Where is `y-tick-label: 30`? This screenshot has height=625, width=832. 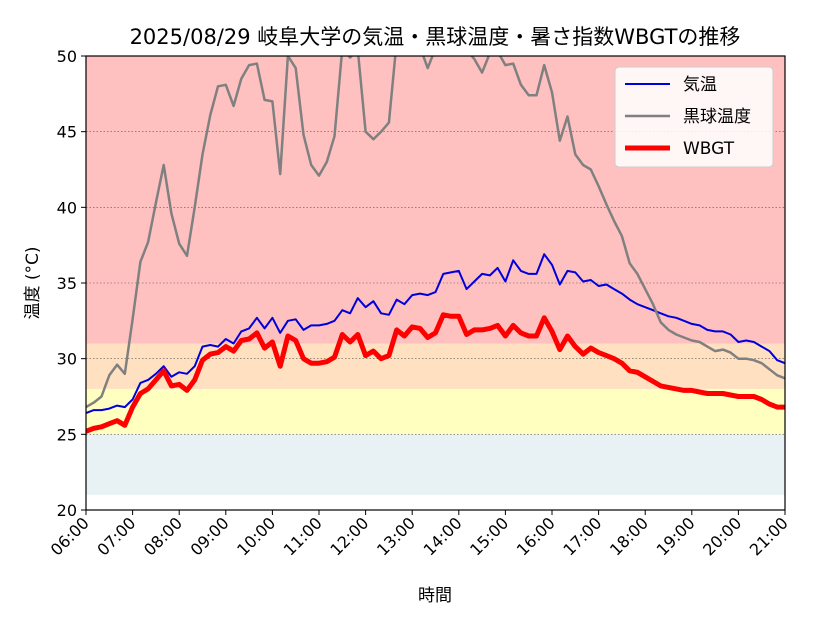 y-tick-label: 30 is located at coordinates (67, 359).